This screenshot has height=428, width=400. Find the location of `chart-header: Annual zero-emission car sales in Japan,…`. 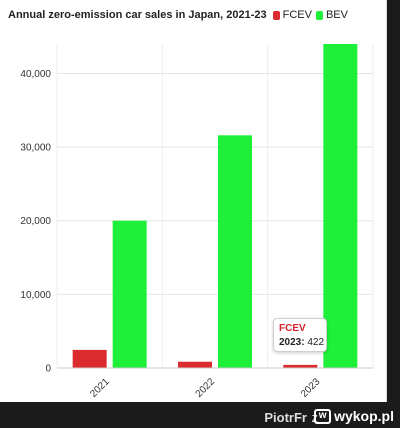

chart-header: Annual zero-emission car sales in Japan,… is located at coordinates (178, 15).